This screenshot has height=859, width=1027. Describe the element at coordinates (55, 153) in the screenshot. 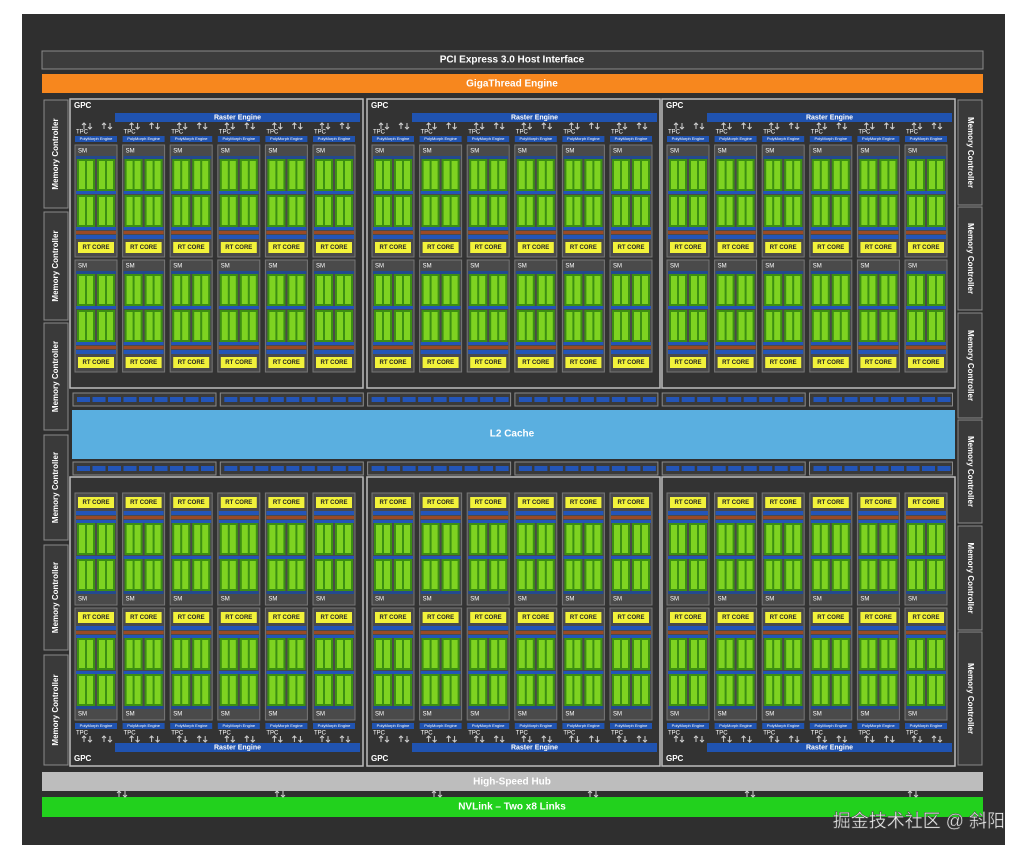

I see `memory-controller-label: Memory Controller` at that location.